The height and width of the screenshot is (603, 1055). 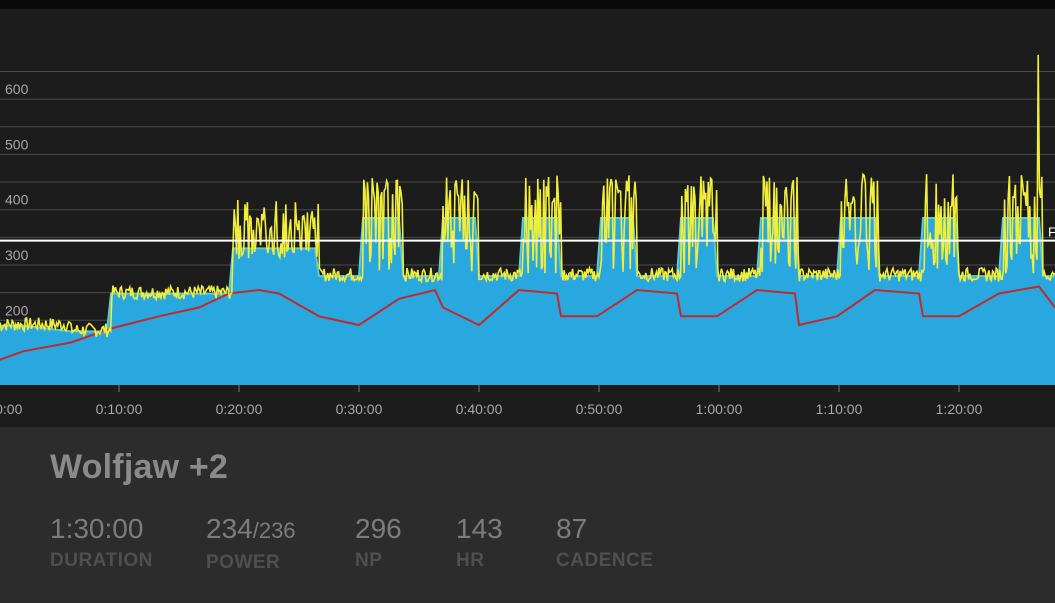 I want to click on ftp-marker-label: F, so click(x=1051, y=232).